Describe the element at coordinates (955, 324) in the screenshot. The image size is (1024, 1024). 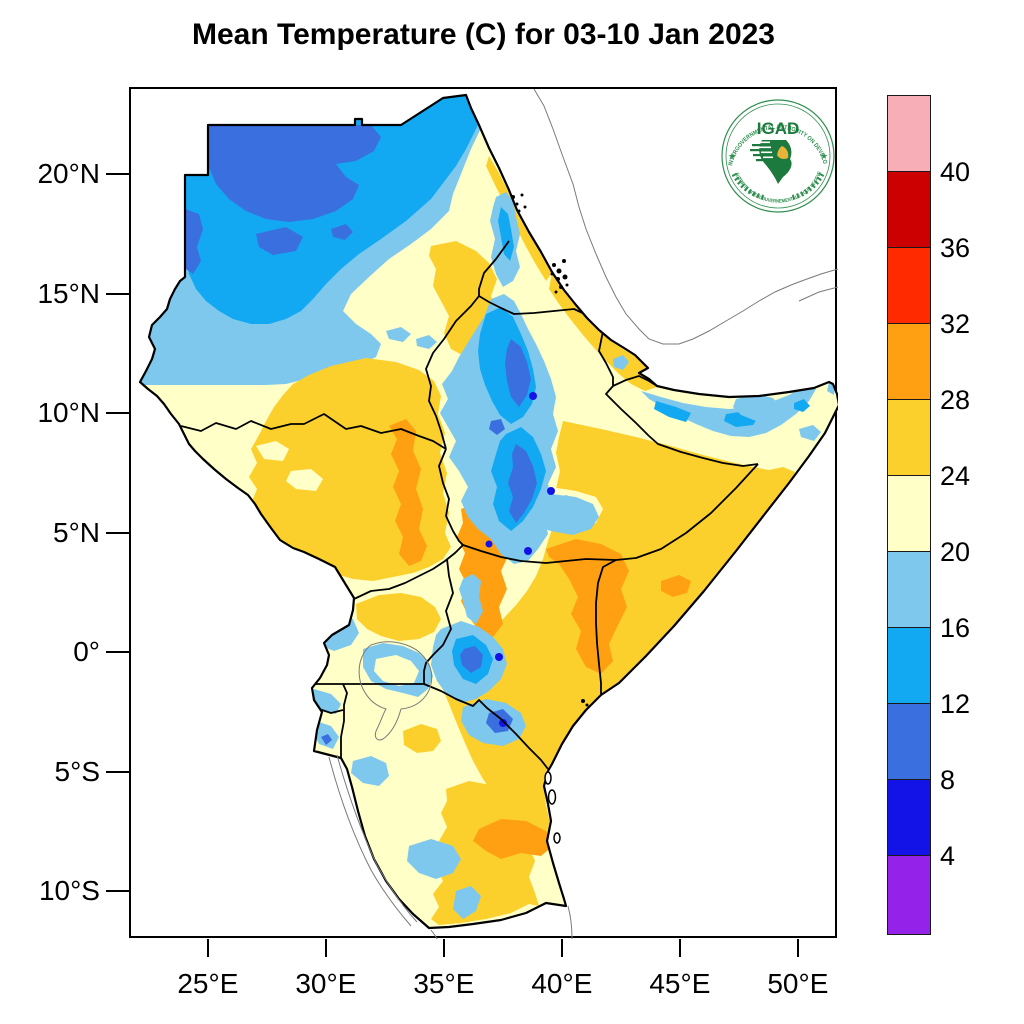
I see `colorbar-label: 32` at that location.